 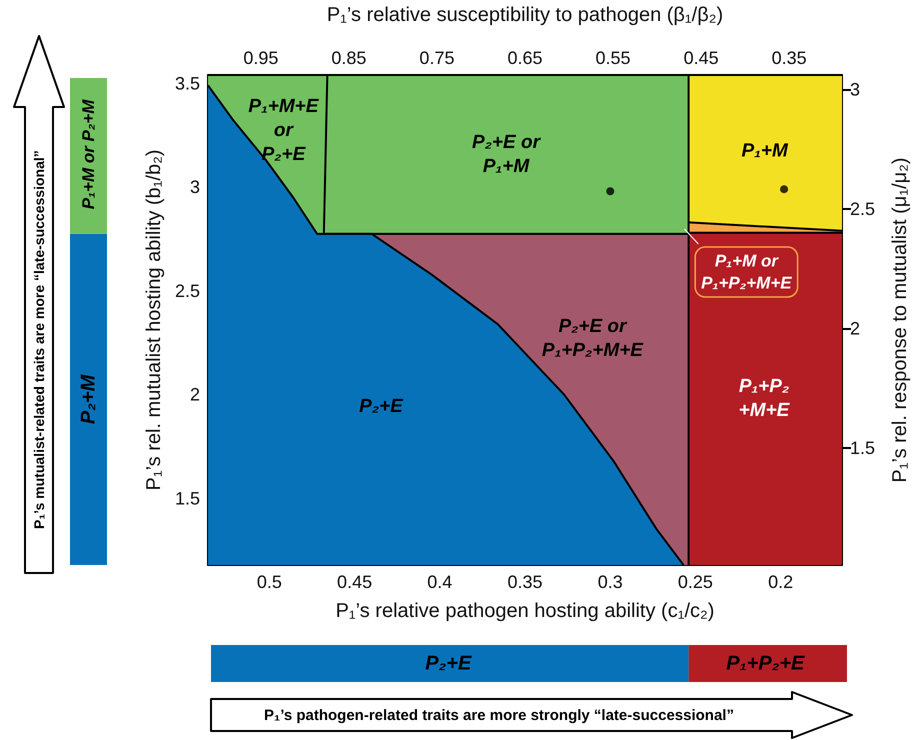 What do you see at coordinates (863, 208) in the screenshot?
I see `y2-tick-label: 2.5` at bounding box center [863, 208].